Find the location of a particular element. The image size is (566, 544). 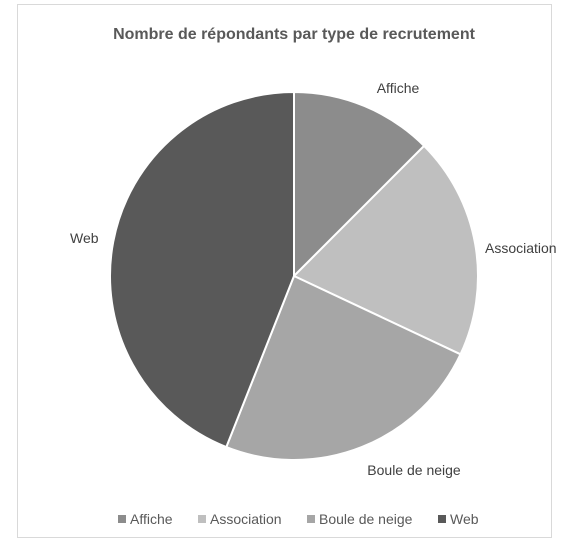

pie-slice-affiche is located at coordinates (359, 184).